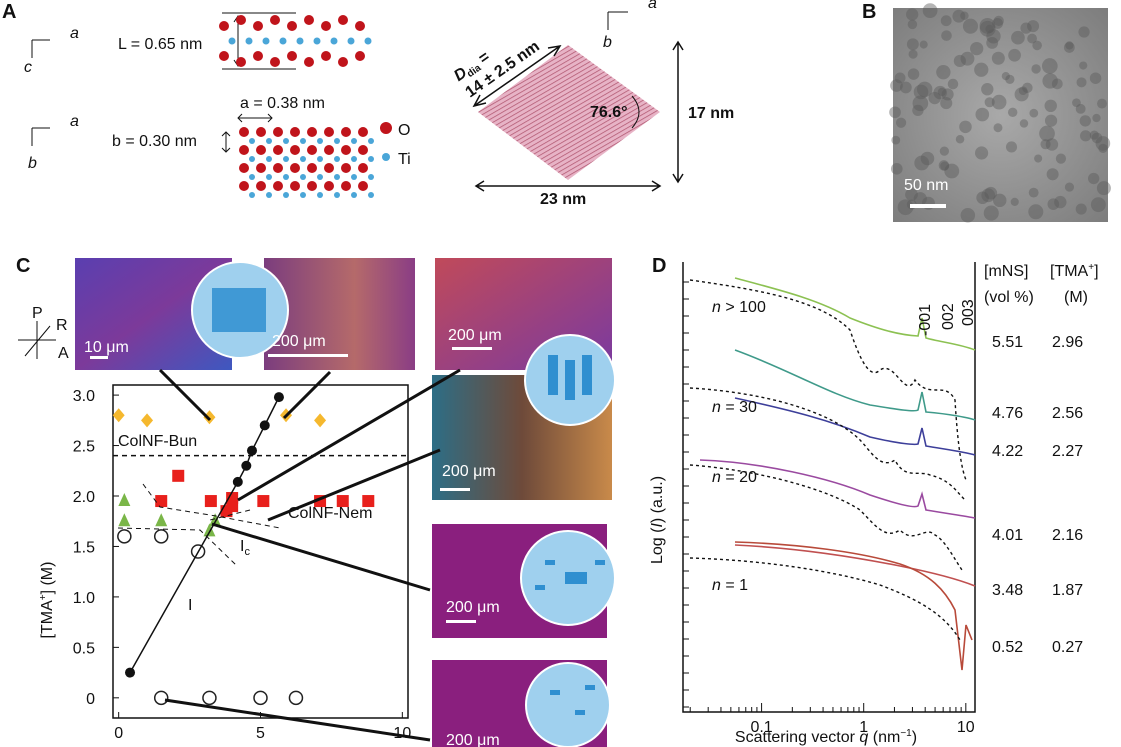  What do you see at coordinates (968, 312) in the screenshot?
I see `peak-label: 003` at bounding box center [968, 312].